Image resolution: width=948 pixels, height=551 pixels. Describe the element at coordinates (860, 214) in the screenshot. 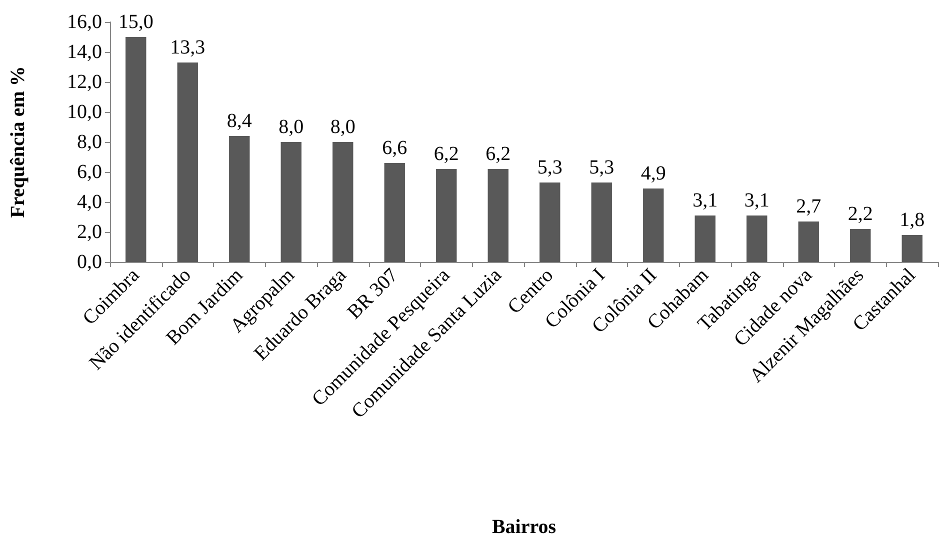

I see `data-label: 2,2` at that location.